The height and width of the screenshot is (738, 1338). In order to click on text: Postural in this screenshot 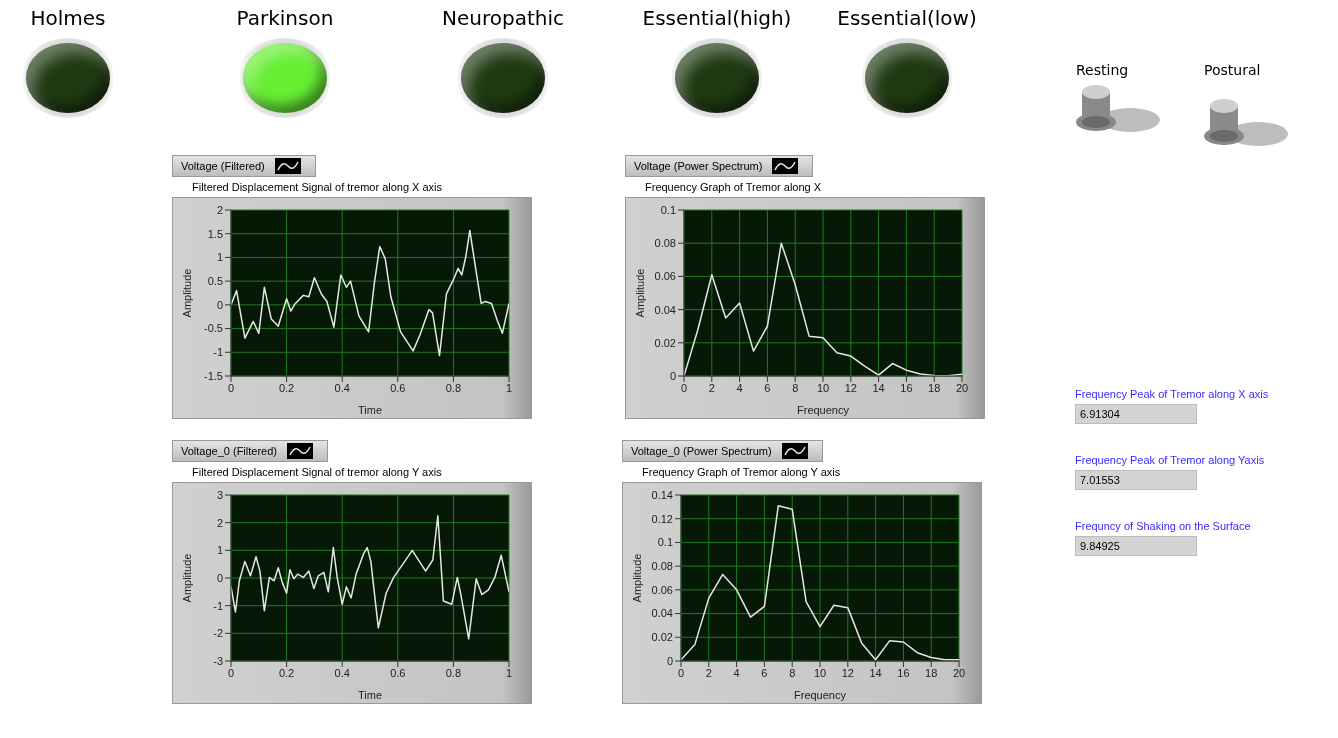, I will do `click(1232, 70)`.